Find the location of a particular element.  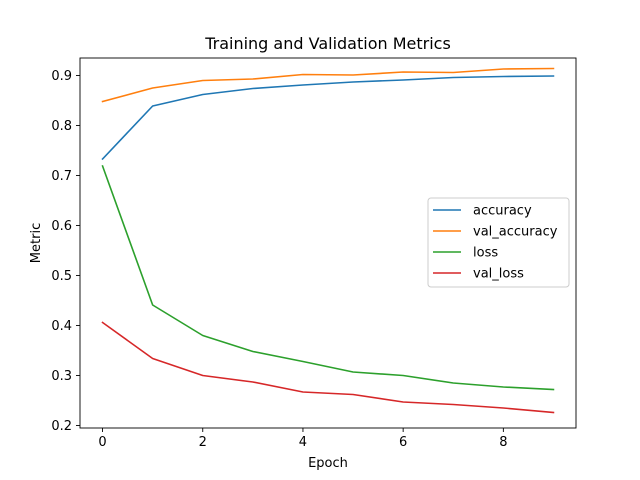

x-tick-label: 0 is located at coordinates (102, 442).